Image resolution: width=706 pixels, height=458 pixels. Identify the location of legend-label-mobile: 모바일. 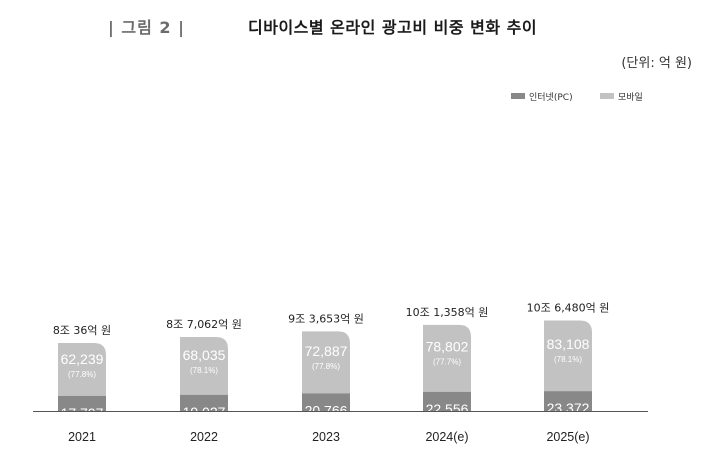
(630, 97).